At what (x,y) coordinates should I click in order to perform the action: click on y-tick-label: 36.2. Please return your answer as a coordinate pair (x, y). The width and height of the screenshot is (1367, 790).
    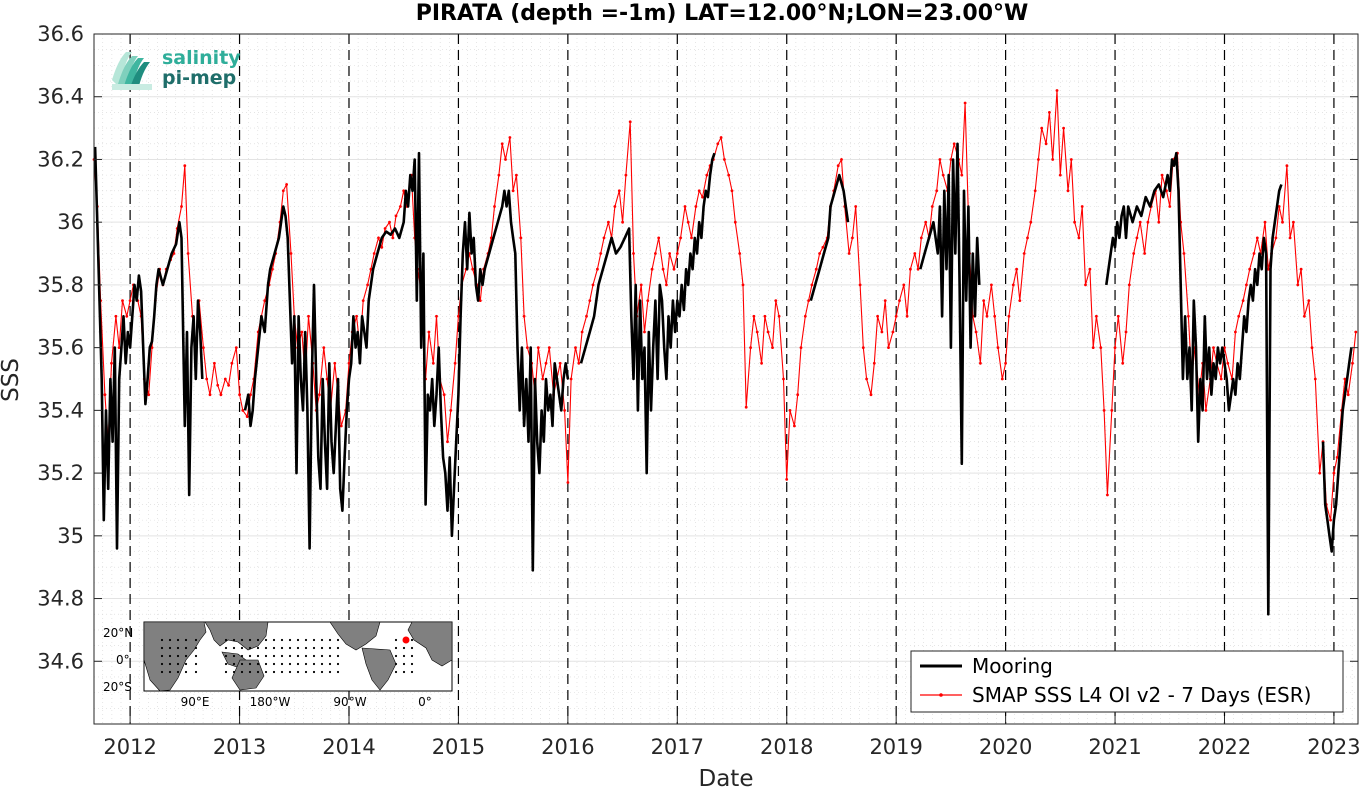
    Looking at the image, I should click on (60, 159).